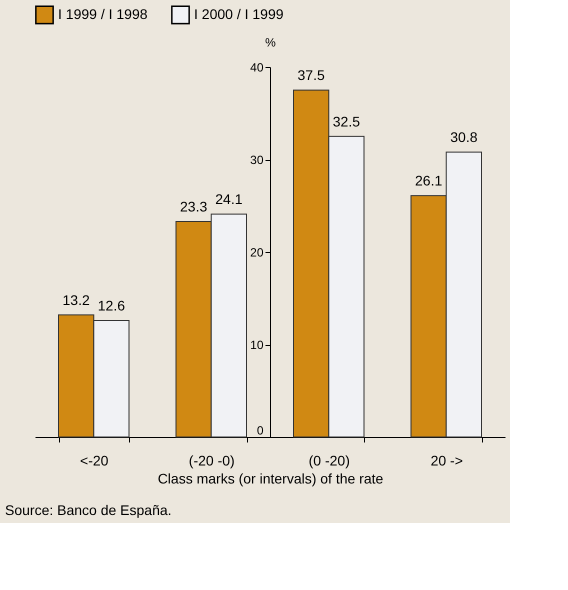 This screenshot has height=590, width=568. What do you see at coordinates (211, 460) in the screenshot?
I see `x-tick-label: (-20 -0)` at bounding box center [211, 460].